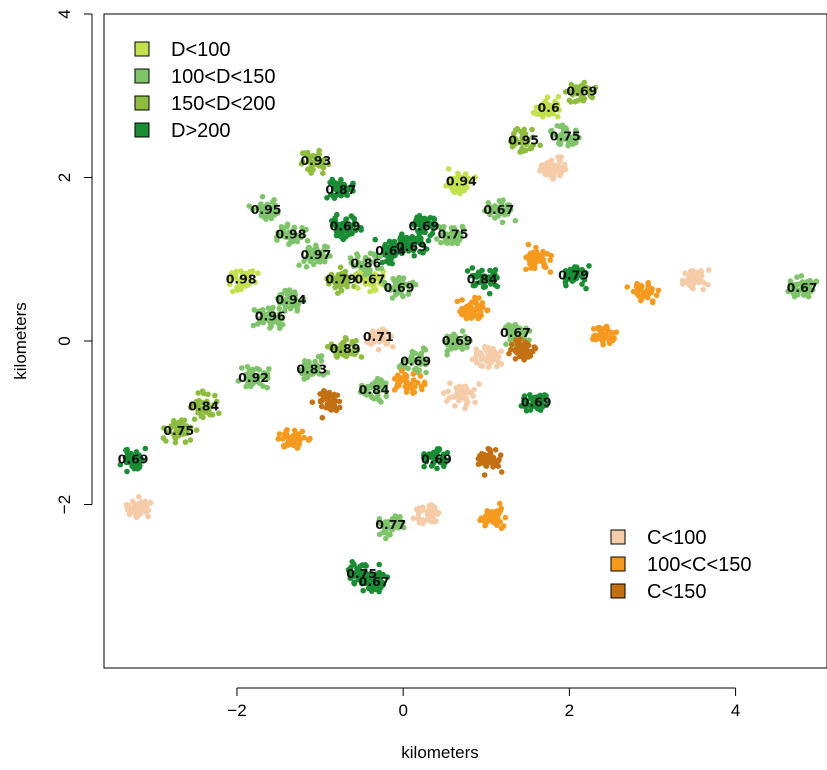 This screenshot has width=827, height=770. I want to click on y-axis: −2 0 2 4, so click(74, 261).